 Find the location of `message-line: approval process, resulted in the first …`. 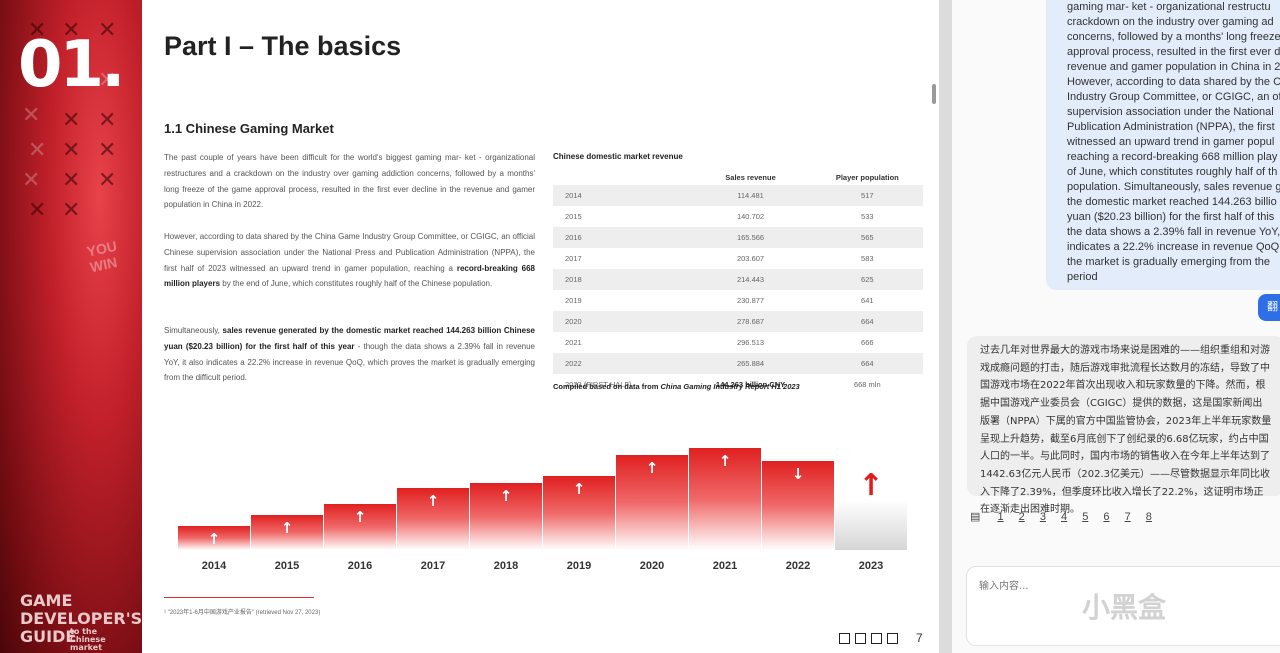

message-line: approval process, resulted in the first … is located at coordinates (1173, 52).